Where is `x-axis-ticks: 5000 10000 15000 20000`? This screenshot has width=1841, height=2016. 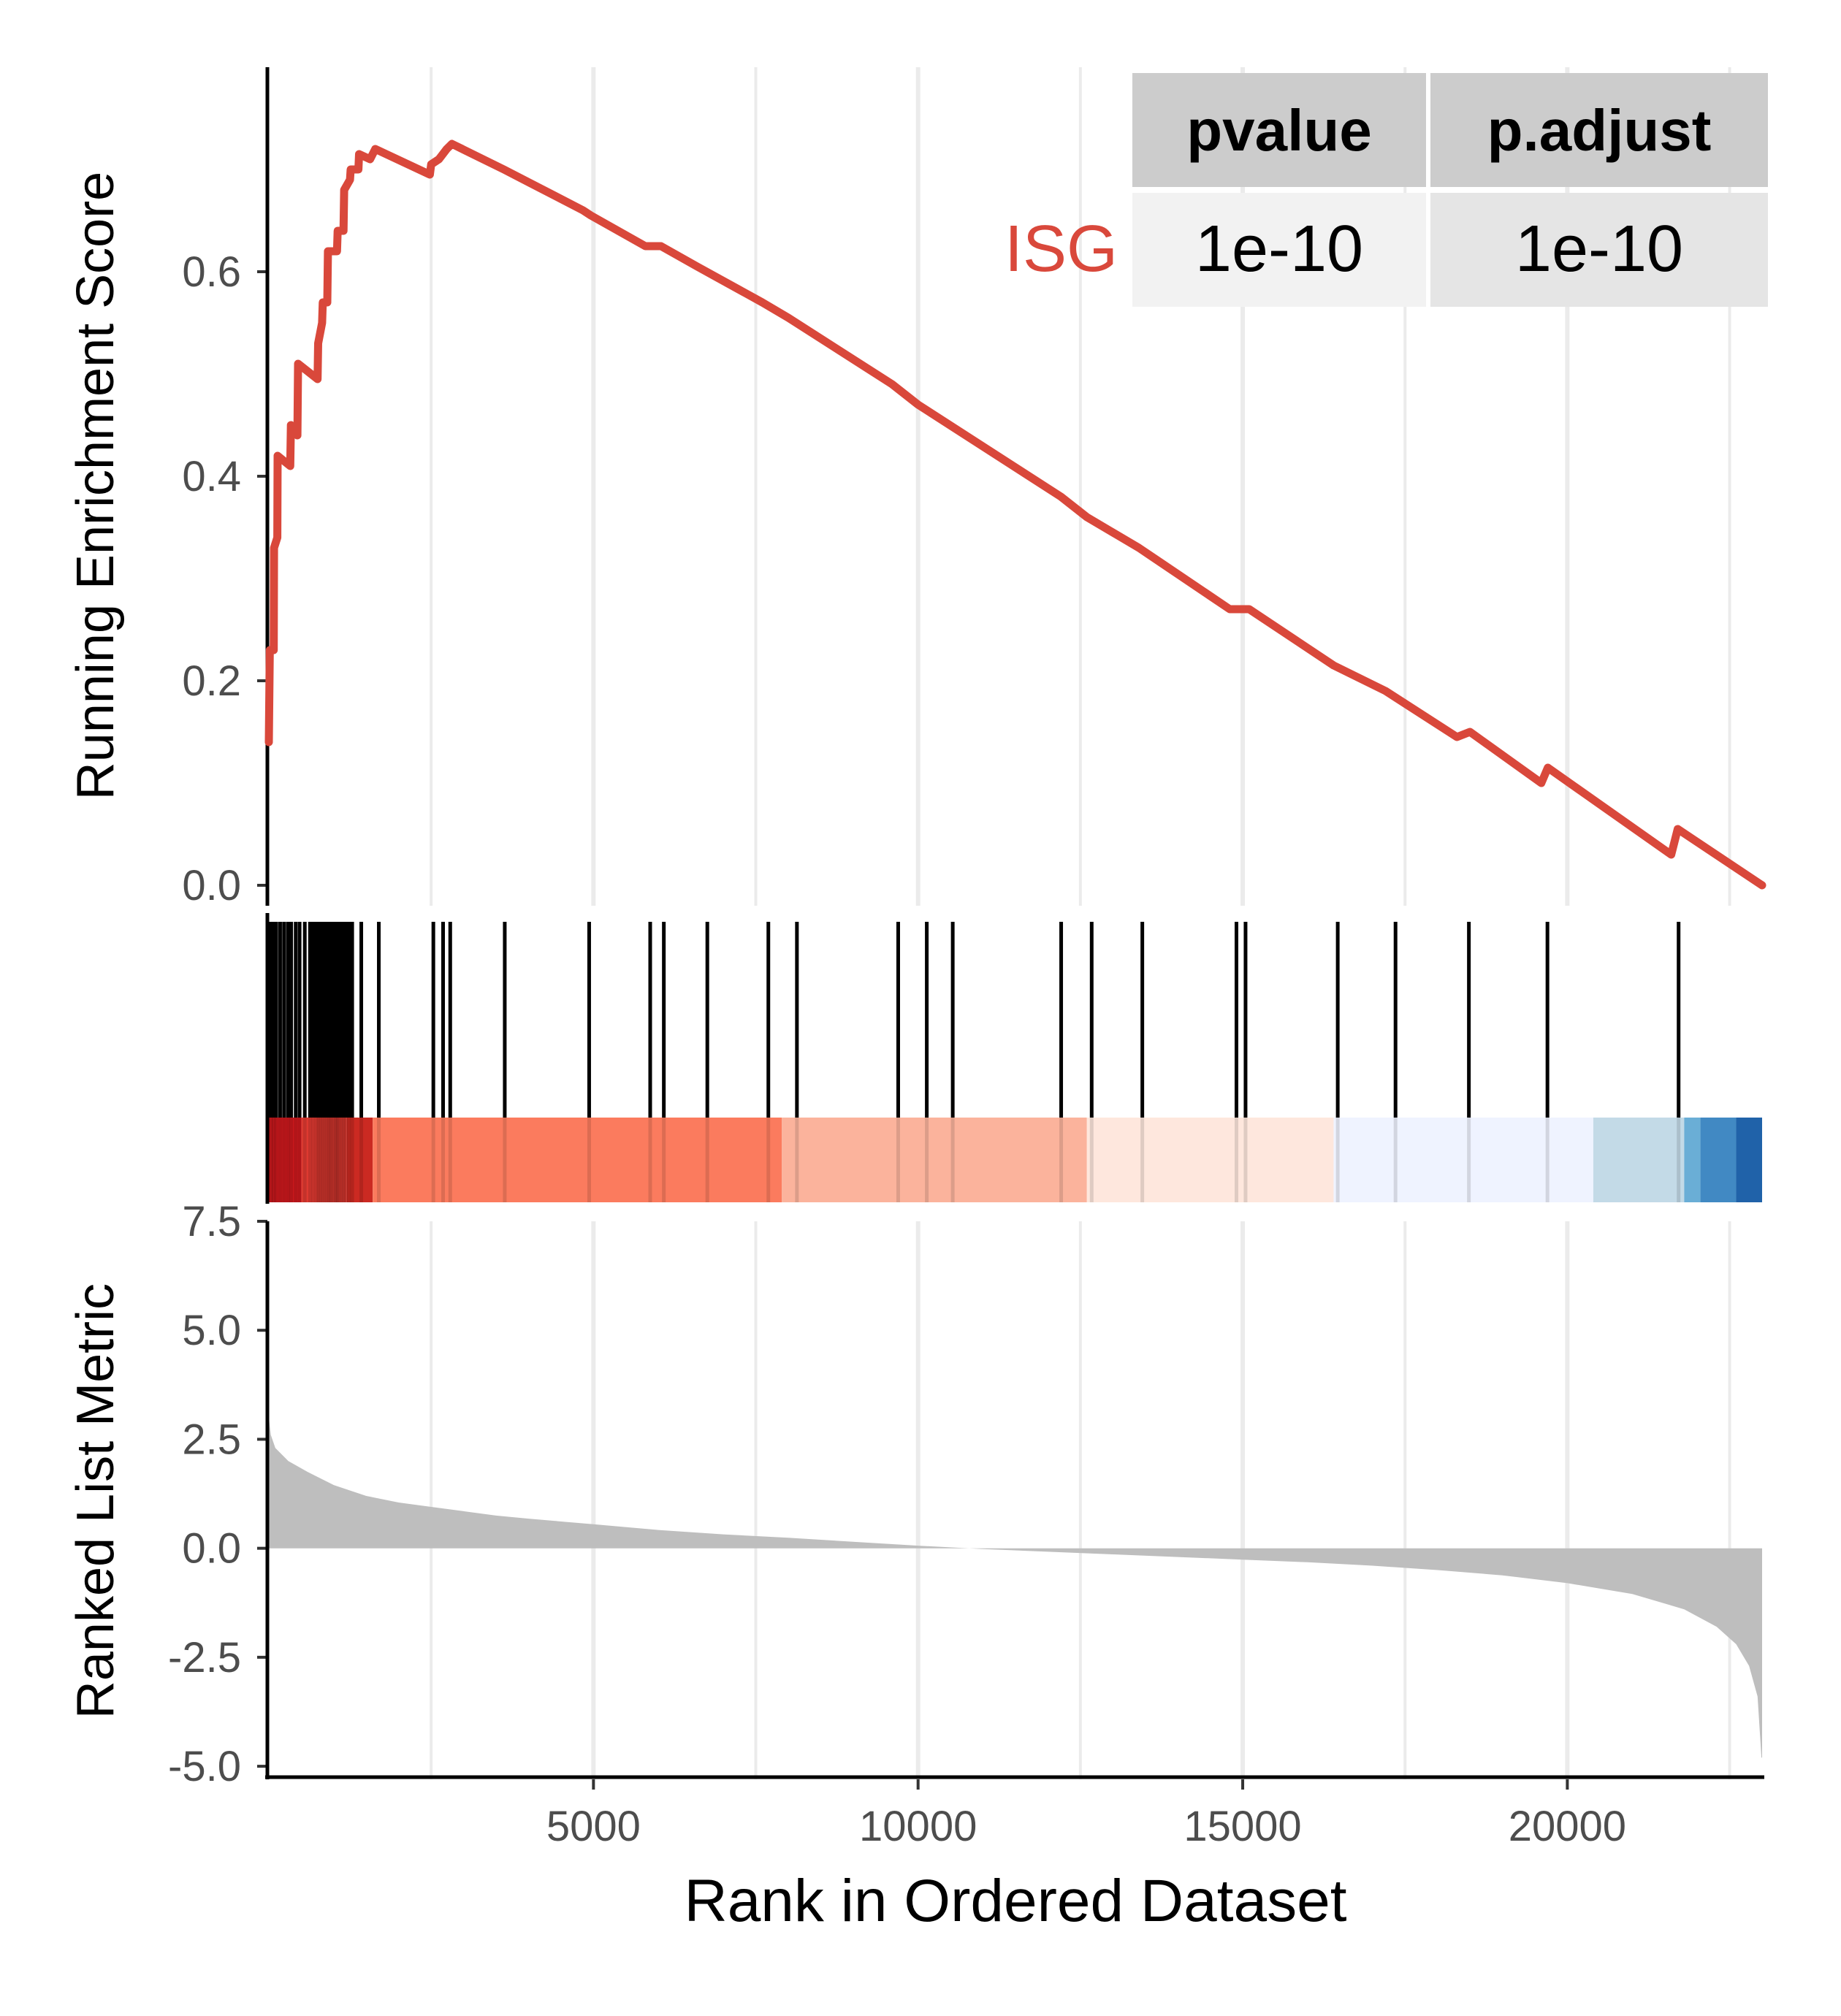 x-axis-ticks: 5000 10000 15000 20000 is located at coordinates (1086, 1814).